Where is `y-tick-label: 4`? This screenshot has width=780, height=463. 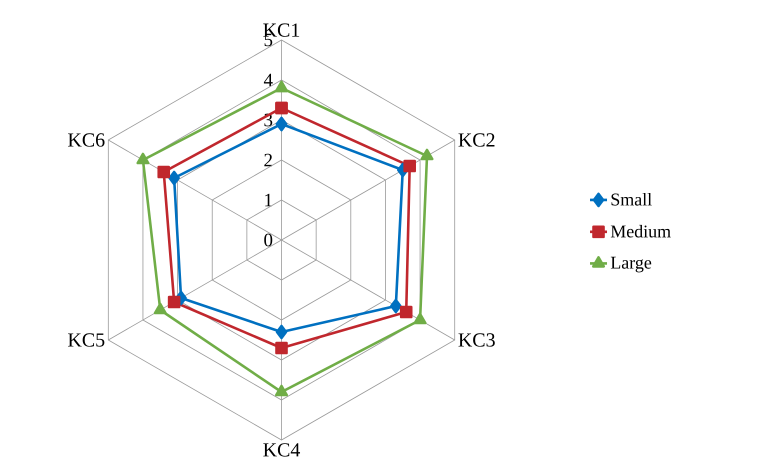
y-tick-label: 4 is located at coordinates (268, 80).